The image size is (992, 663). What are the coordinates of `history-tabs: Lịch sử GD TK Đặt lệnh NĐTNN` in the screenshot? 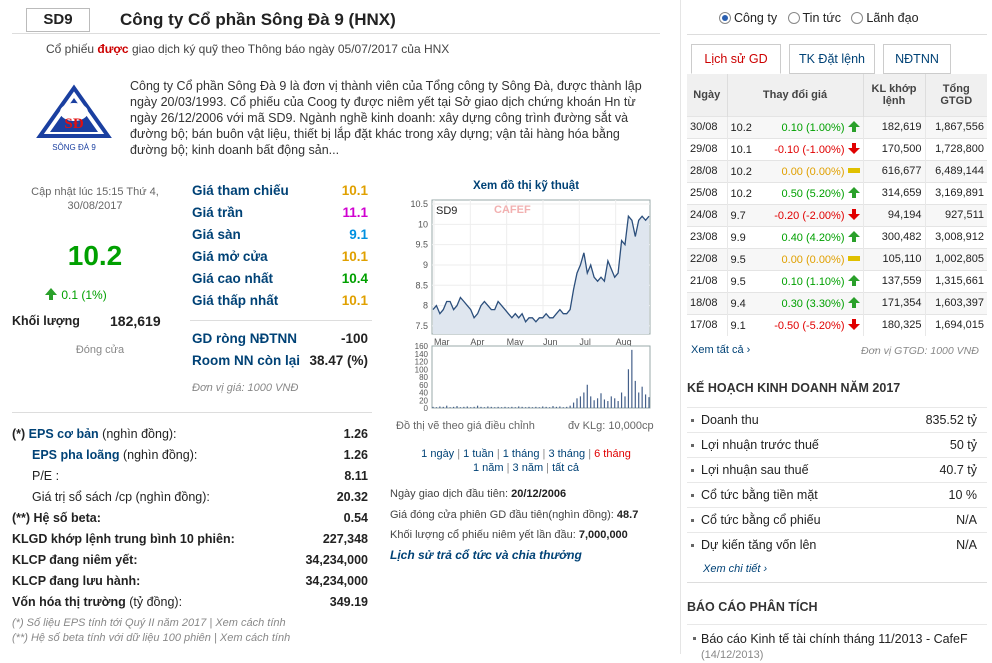 It's located at (837, 59).